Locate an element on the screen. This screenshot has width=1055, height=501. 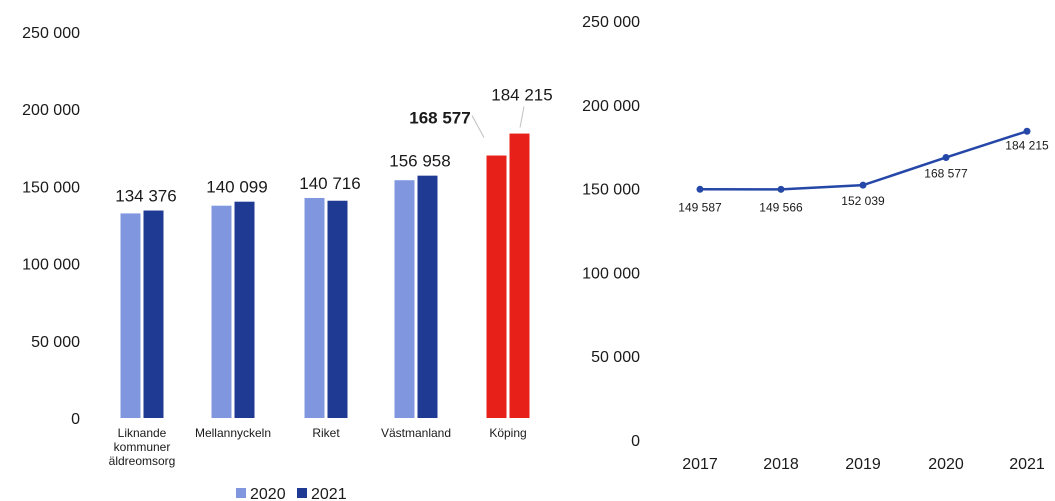
line-point-2020 is located at coordinates (946, 157).